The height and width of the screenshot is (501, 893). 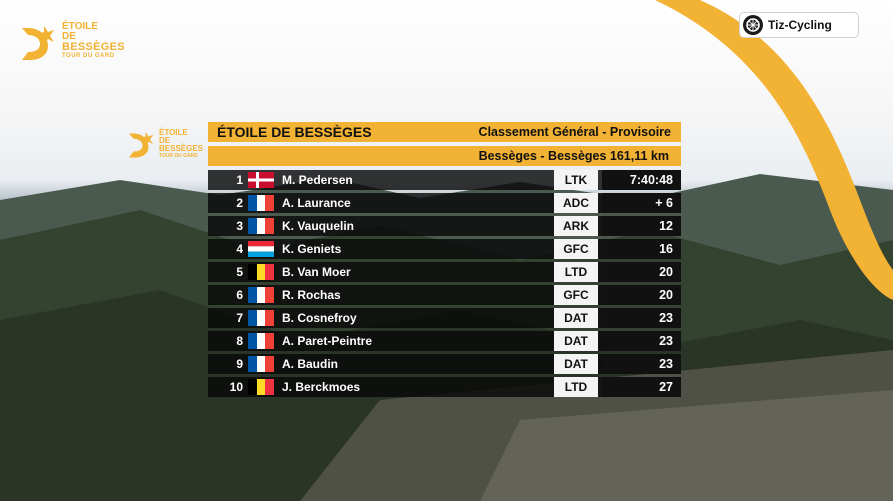 I want to click on team-code: ARK, so click(x=576, y=226).